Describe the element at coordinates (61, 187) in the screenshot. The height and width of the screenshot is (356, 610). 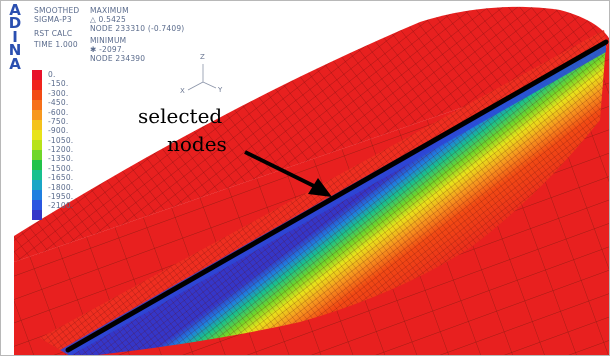
I see `legend-tick-label: -1800.` at that location.